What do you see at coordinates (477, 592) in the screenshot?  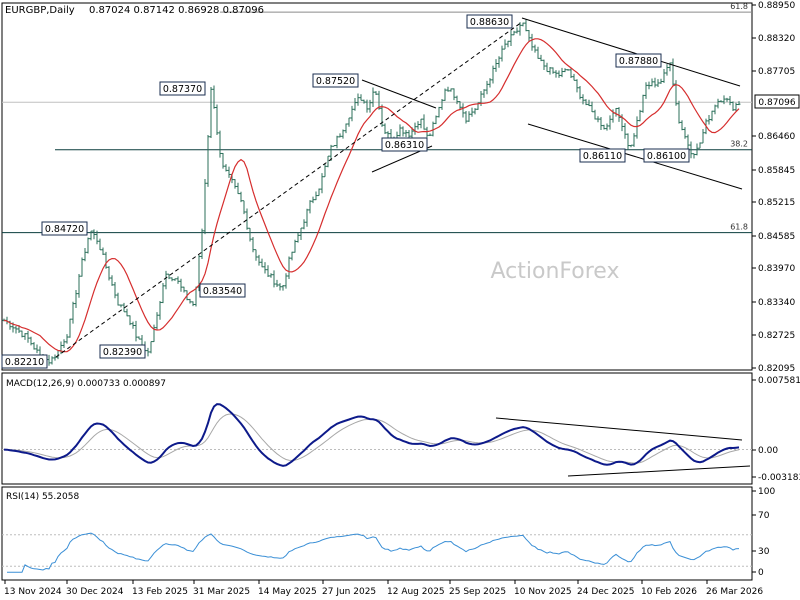 I see `x-tick-label: 25 Sep 2025` at bounding box center [477, 592].